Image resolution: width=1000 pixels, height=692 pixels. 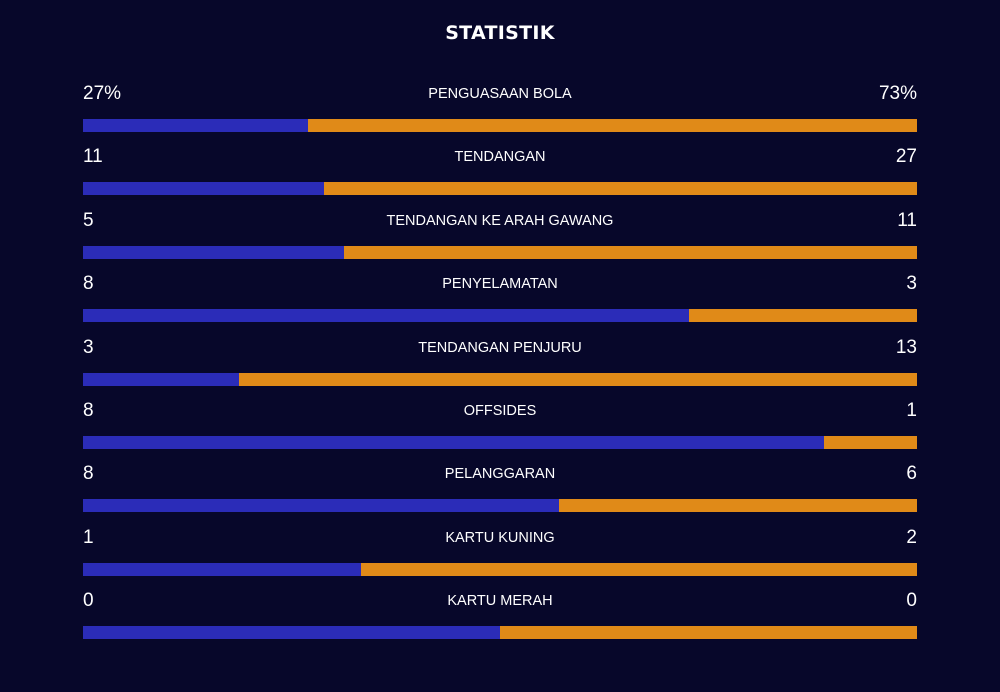 What do you see at coordinates (88, 601) in the screenshot?
I see `home-value: 0` at bounding box center [88, 601].